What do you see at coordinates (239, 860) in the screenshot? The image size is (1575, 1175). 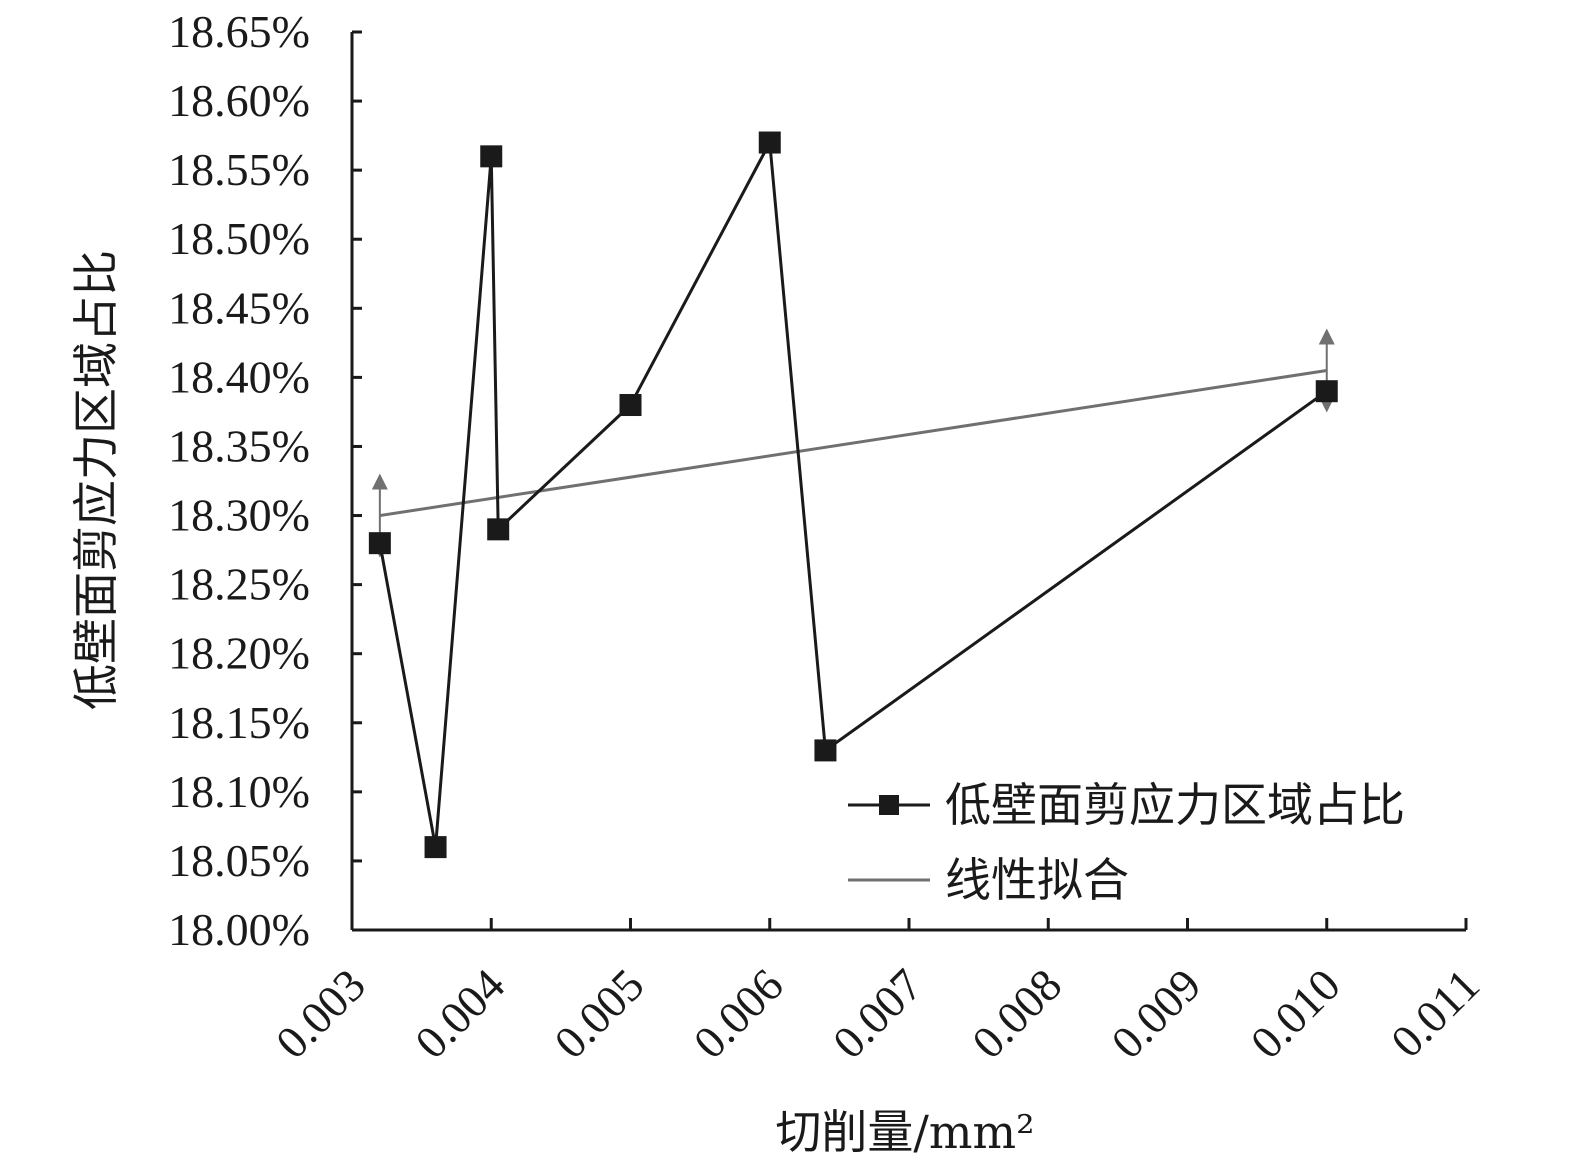 I see `y-tick-label: 18.05%` at bounding box center [239, 860].